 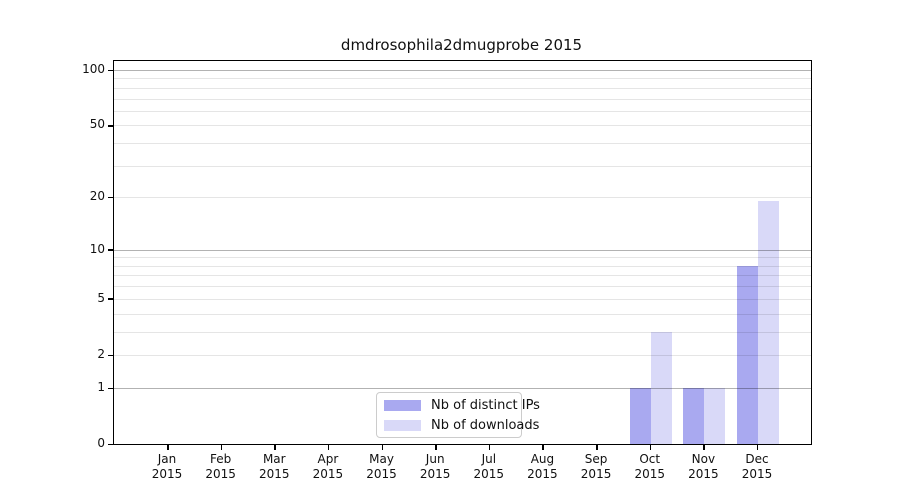 I want to click on x-tick-label-feb: Feb 2015, so click(x=221, y=467).